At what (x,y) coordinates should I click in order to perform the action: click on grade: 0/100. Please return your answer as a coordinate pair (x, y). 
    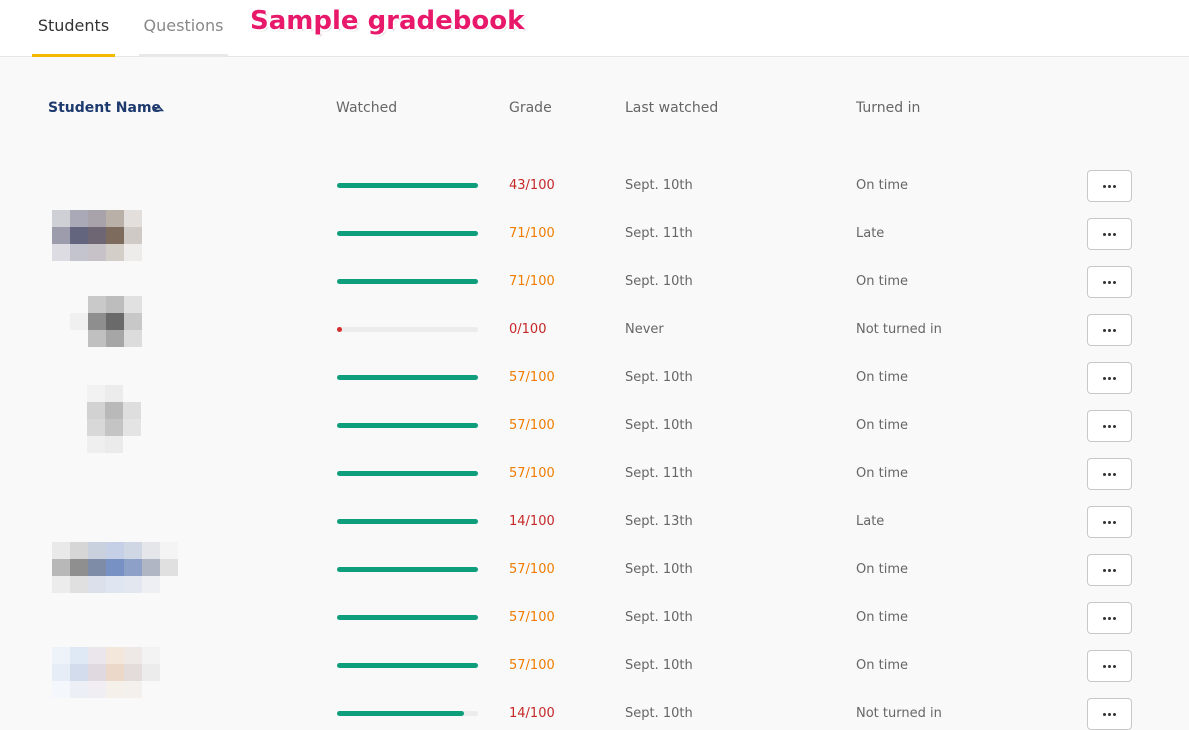
    Looking at the image, I should click on (528, 329).